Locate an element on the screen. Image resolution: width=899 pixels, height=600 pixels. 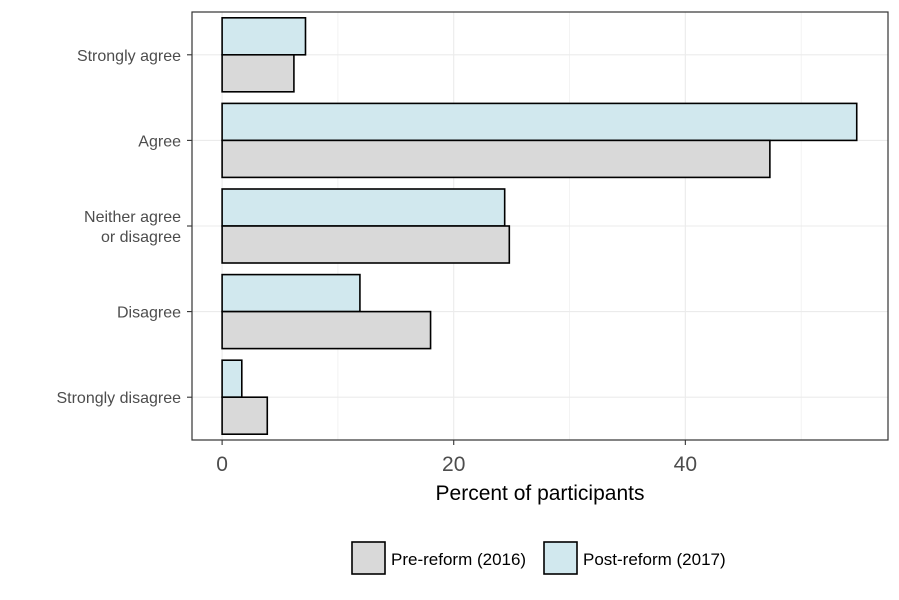
x-axis-title: Percent of participants is located at coordinates (540, 493).